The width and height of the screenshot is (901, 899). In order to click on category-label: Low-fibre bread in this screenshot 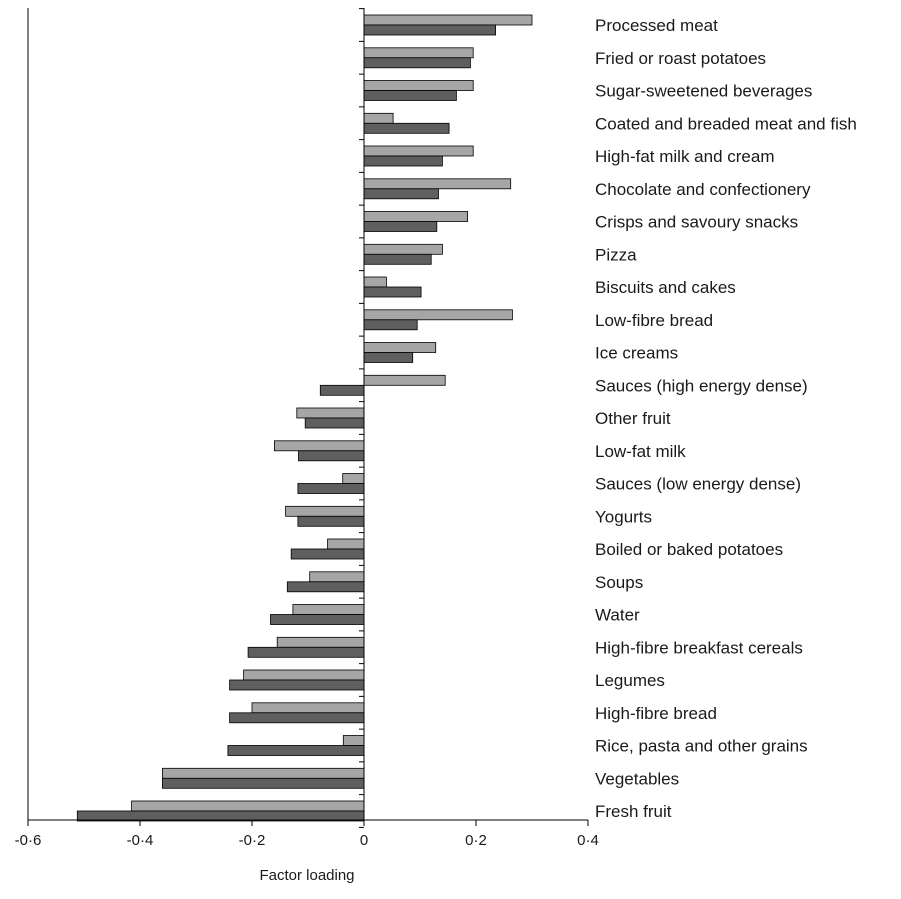, I will do `click(654, 320)`.